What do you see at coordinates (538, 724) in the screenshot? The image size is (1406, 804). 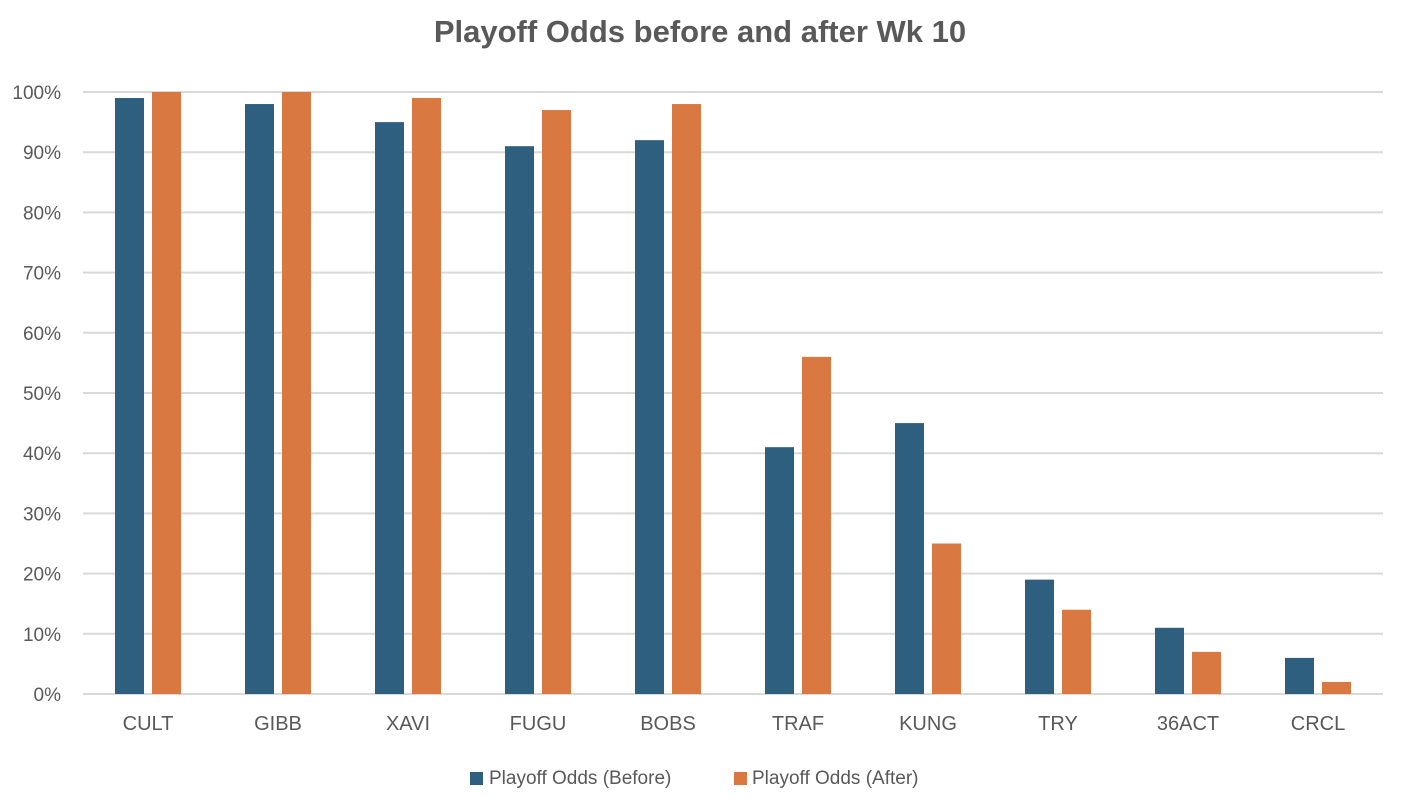 I see `x-tick-label: FUGU` at bounding box center [538, 724].